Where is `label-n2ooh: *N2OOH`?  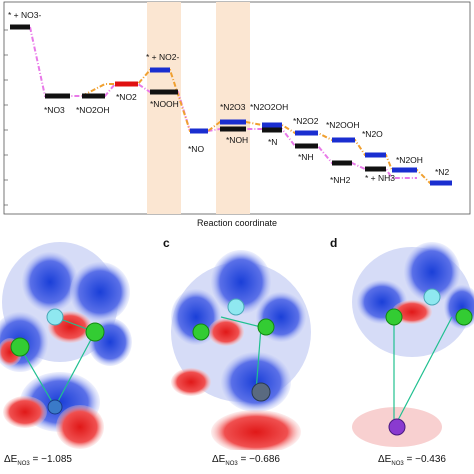
label-n2ooh: *N2OOH is located at coordinates (343, 125).